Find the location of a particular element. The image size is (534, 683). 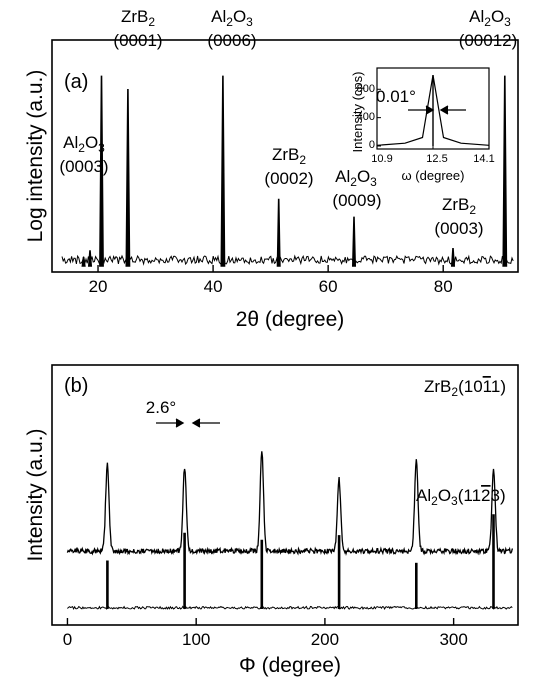

zrb2-trace-line is located at coordinates (289, 503).